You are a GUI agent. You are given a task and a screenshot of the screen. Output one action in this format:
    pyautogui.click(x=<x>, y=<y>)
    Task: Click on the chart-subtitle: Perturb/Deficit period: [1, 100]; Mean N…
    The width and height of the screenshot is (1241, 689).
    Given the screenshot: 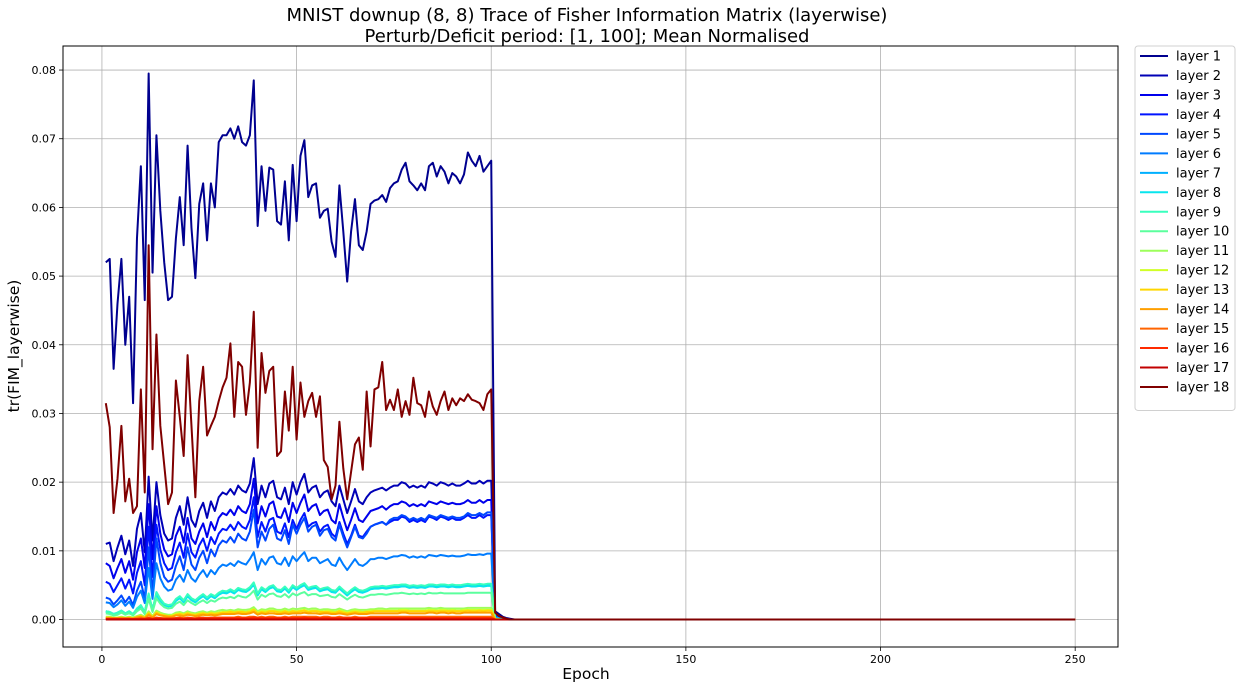 What is the action you would take?
    pyautogui.click(x=587, y=36)
    